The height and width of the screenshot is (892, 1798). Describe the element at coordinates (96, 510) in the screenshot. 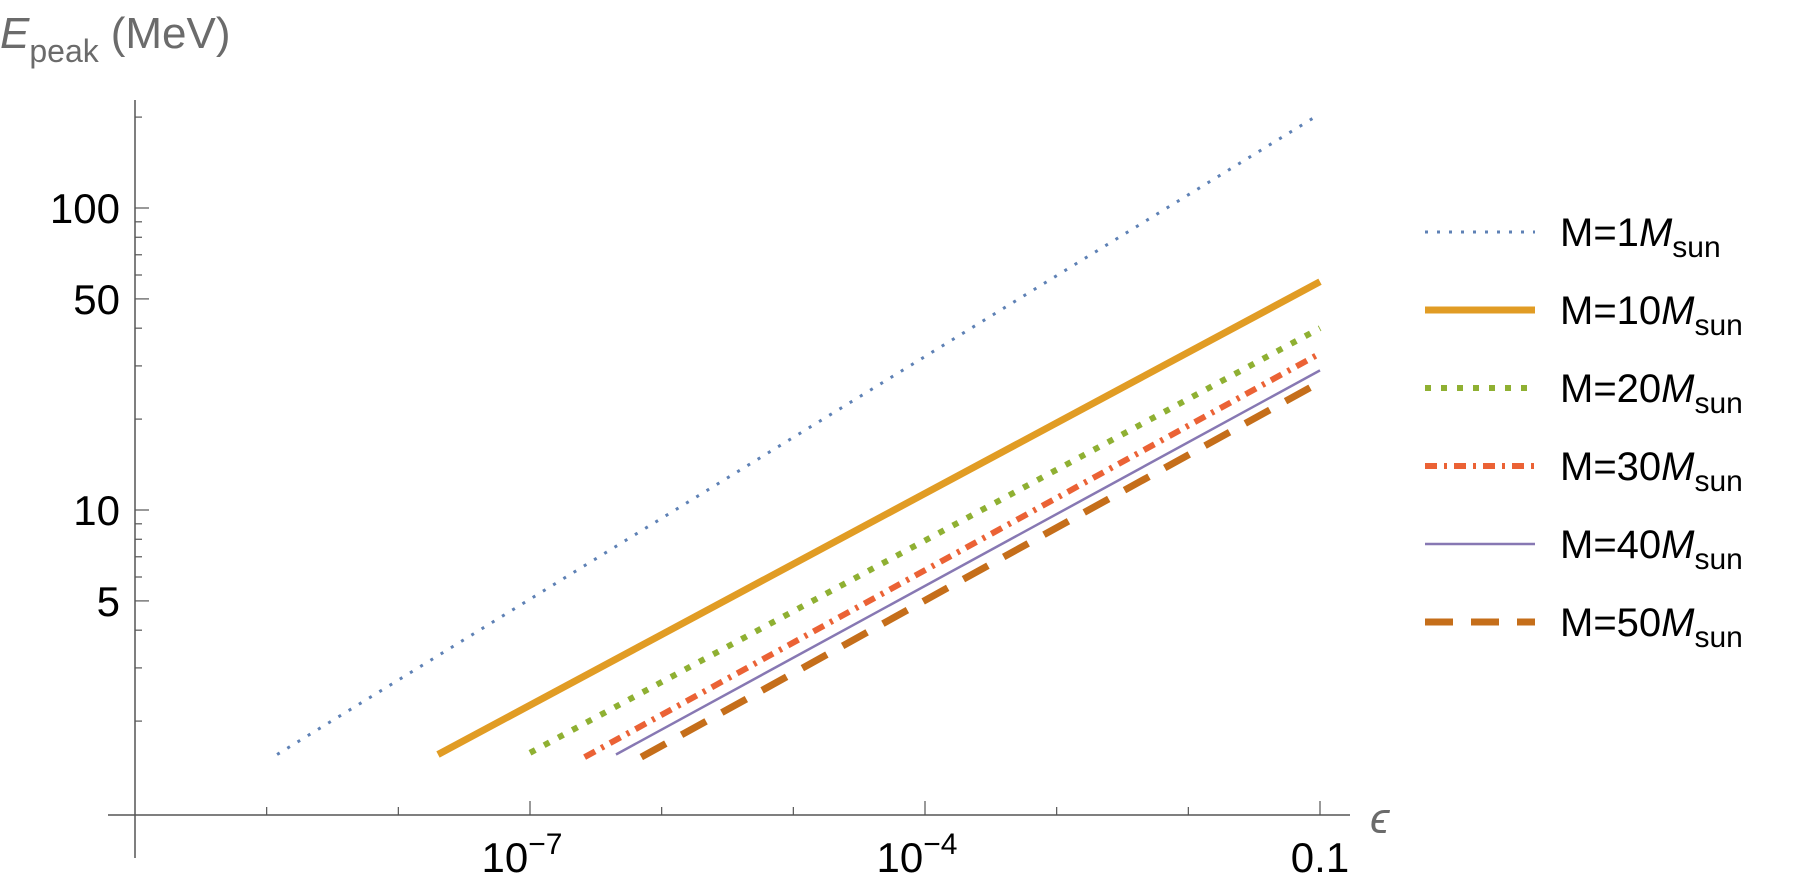

I see `y-tick-label: 10` at that location.